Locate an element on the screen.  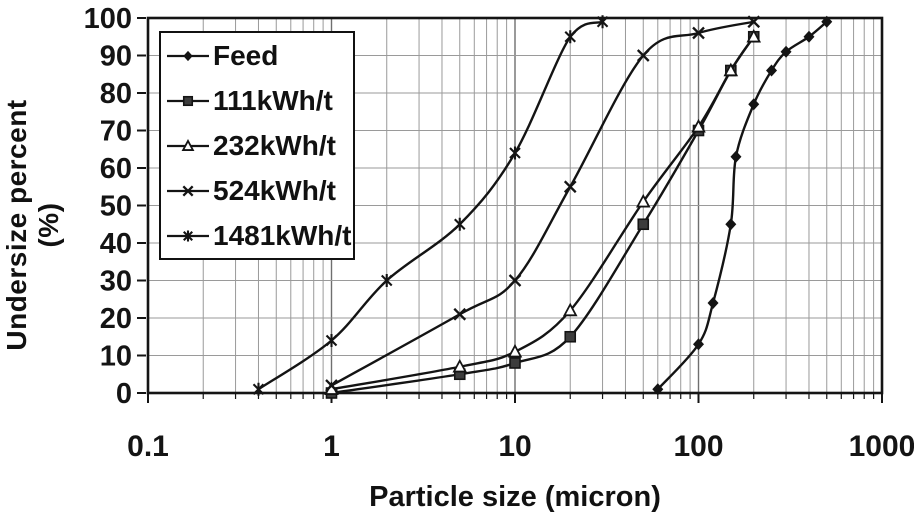
y-tick-label: 30 is located at coordinates (116, 282).